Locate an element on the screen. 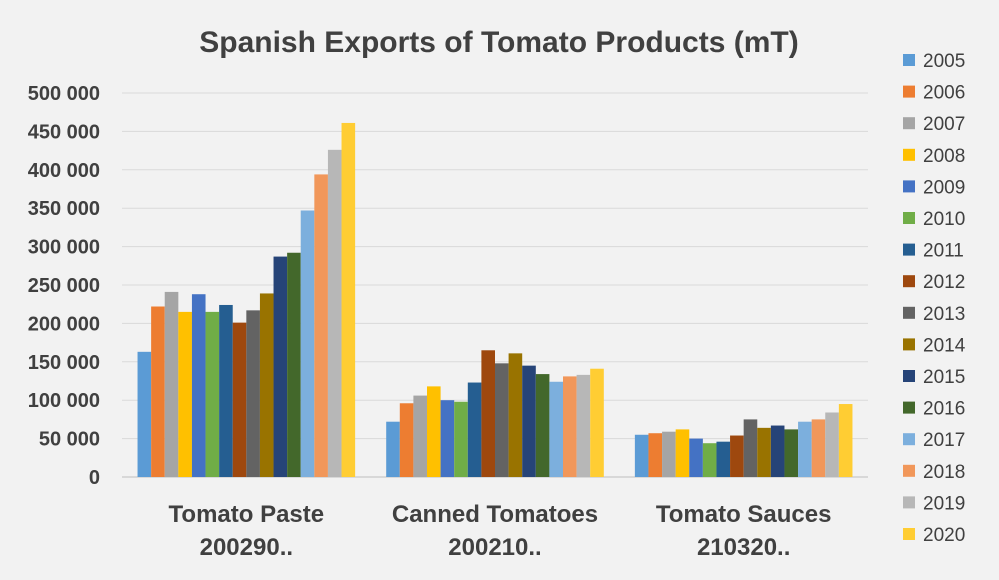  x-category-label: Canned Tomatoes is located at coordinates (495, 514).